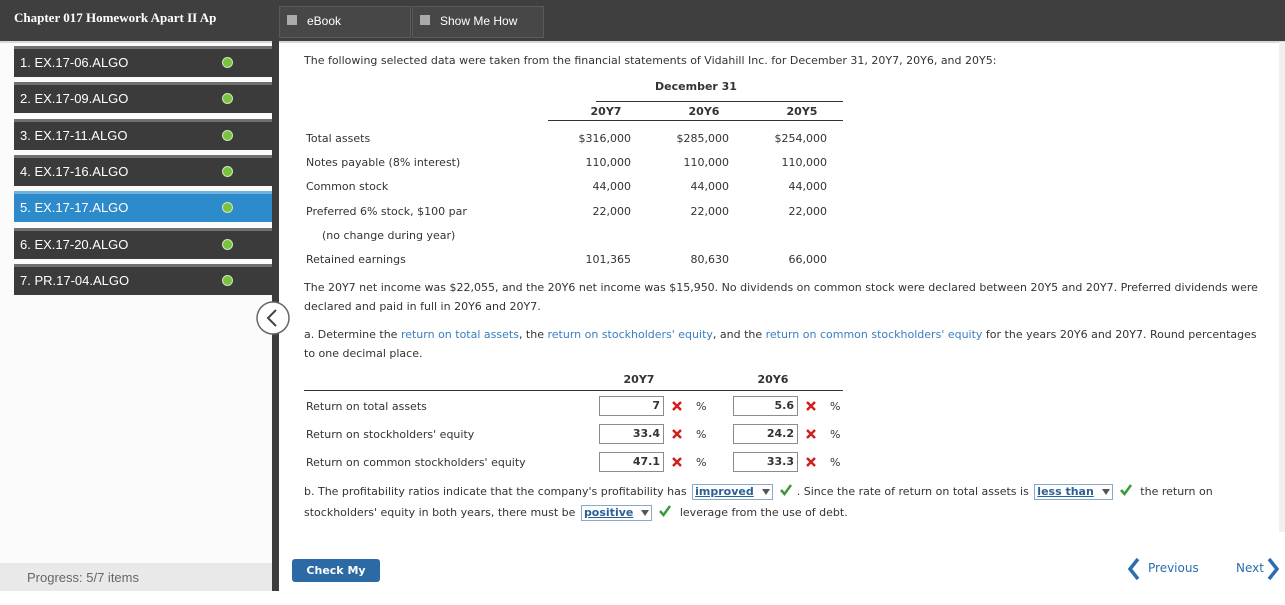 The width and height of the screenshot is (1285, 605). Describe the element at coordinates (136, 577) in the screenshot. I see `progress-bar` at that location.